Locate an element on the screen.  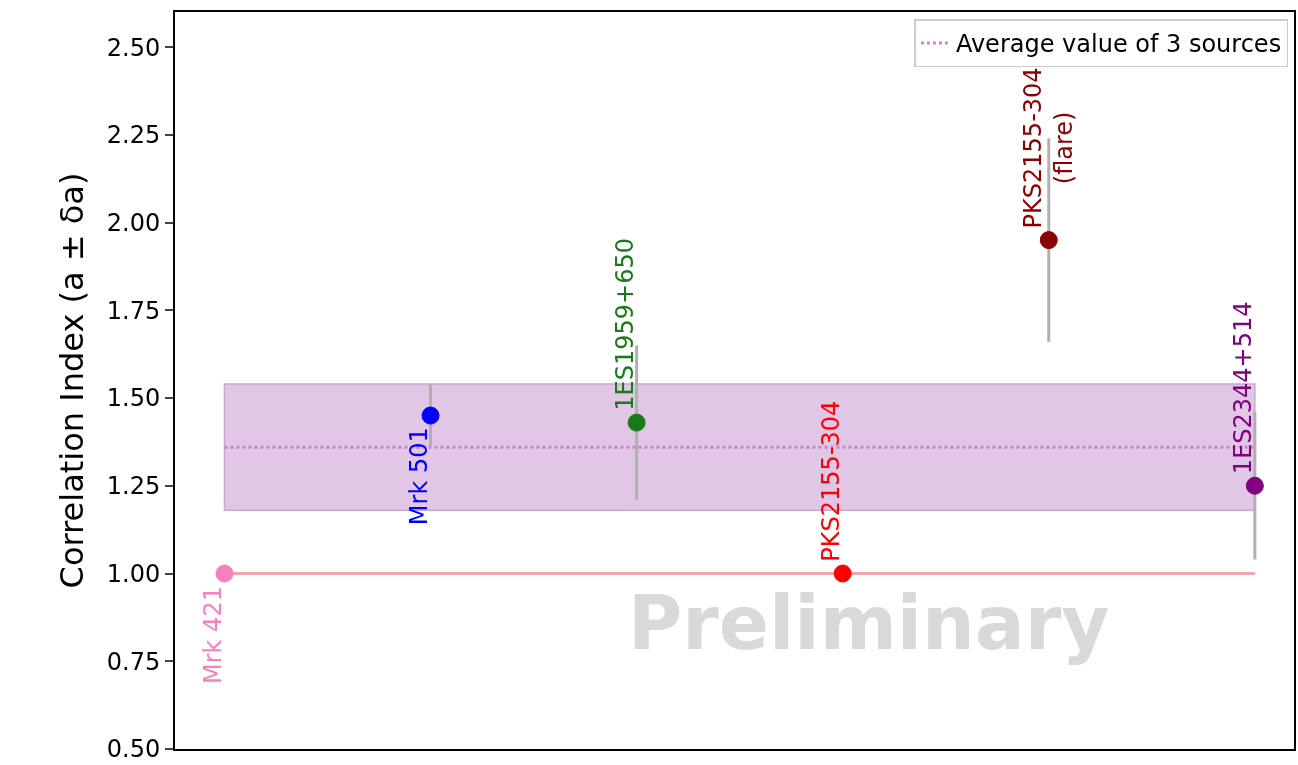
legend-label: Average value of 3 sources is located at coordinates (1118, 44).